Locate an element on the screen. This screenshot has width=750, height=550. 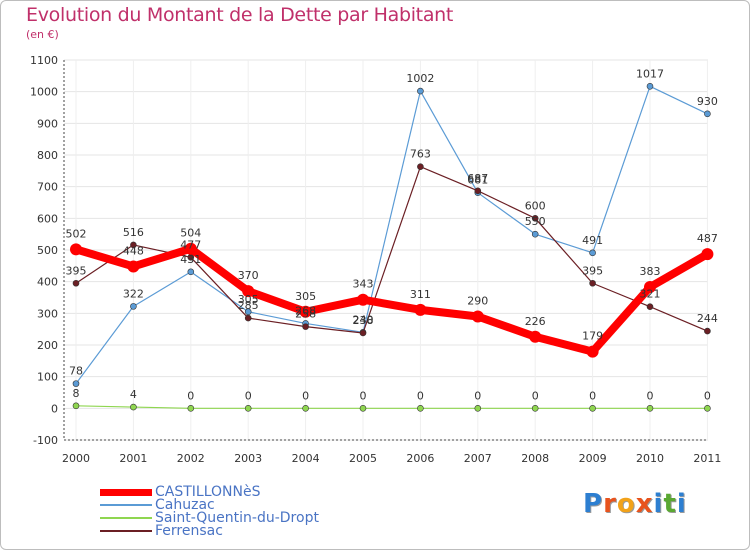
data-label: 383 is located at coordinates (650, 271).